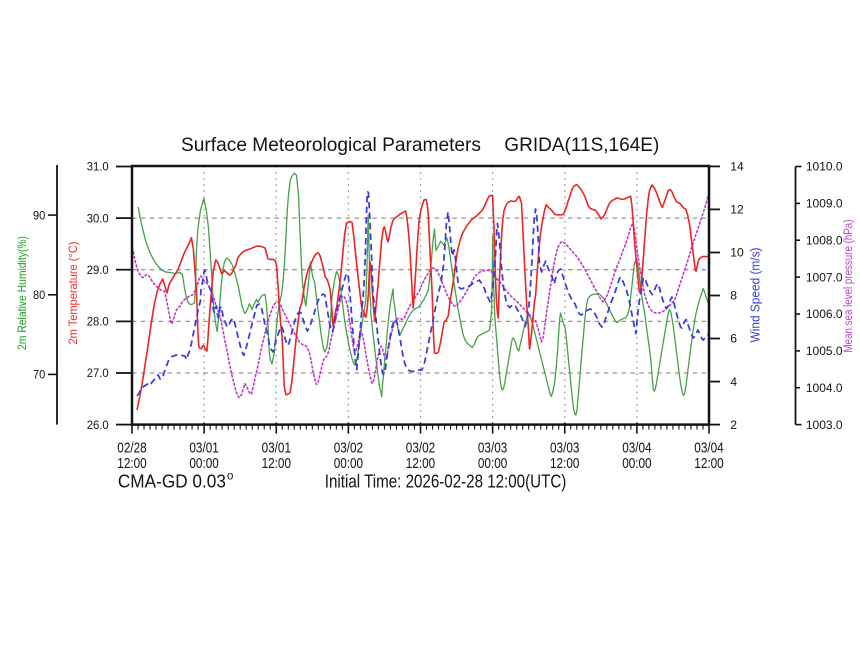 Image resolution: width=860 pixels, height=645 pixels. What do you see at coordinates (733, 382) in the screenshot?
I see `svg-text: 4` at bounding box center [733, 382].